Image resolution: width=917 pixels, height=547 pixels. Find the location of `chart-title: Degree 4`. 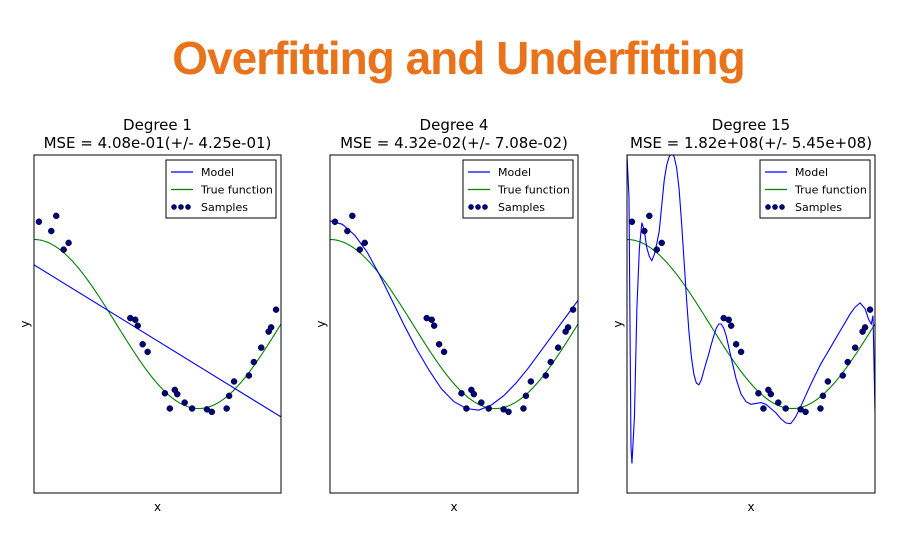

chart-title: Degree 4 is located at coordinates (454, 125).